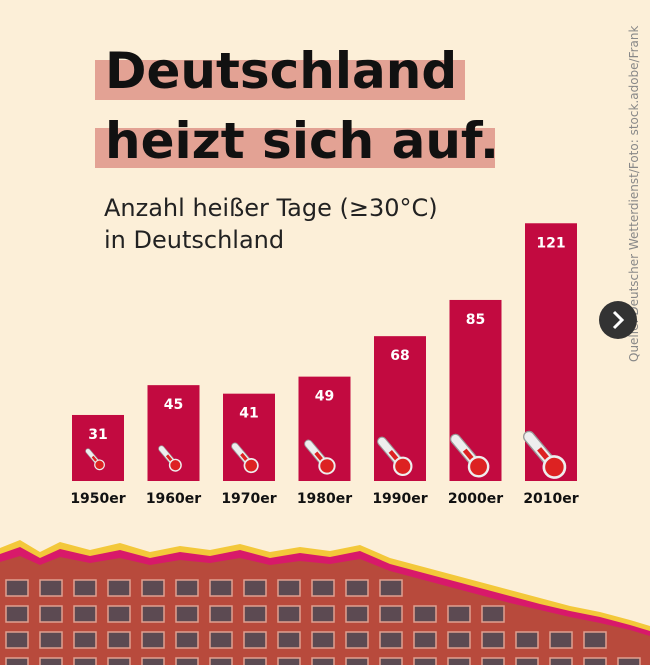 Image resolution: width=650 pixels, height=665 pixels. Describe the element at coordinates (271, 208) in the screenshot. I see `chart-subtitle: Anzahl heißer Tage (≥30°C)` at that location.